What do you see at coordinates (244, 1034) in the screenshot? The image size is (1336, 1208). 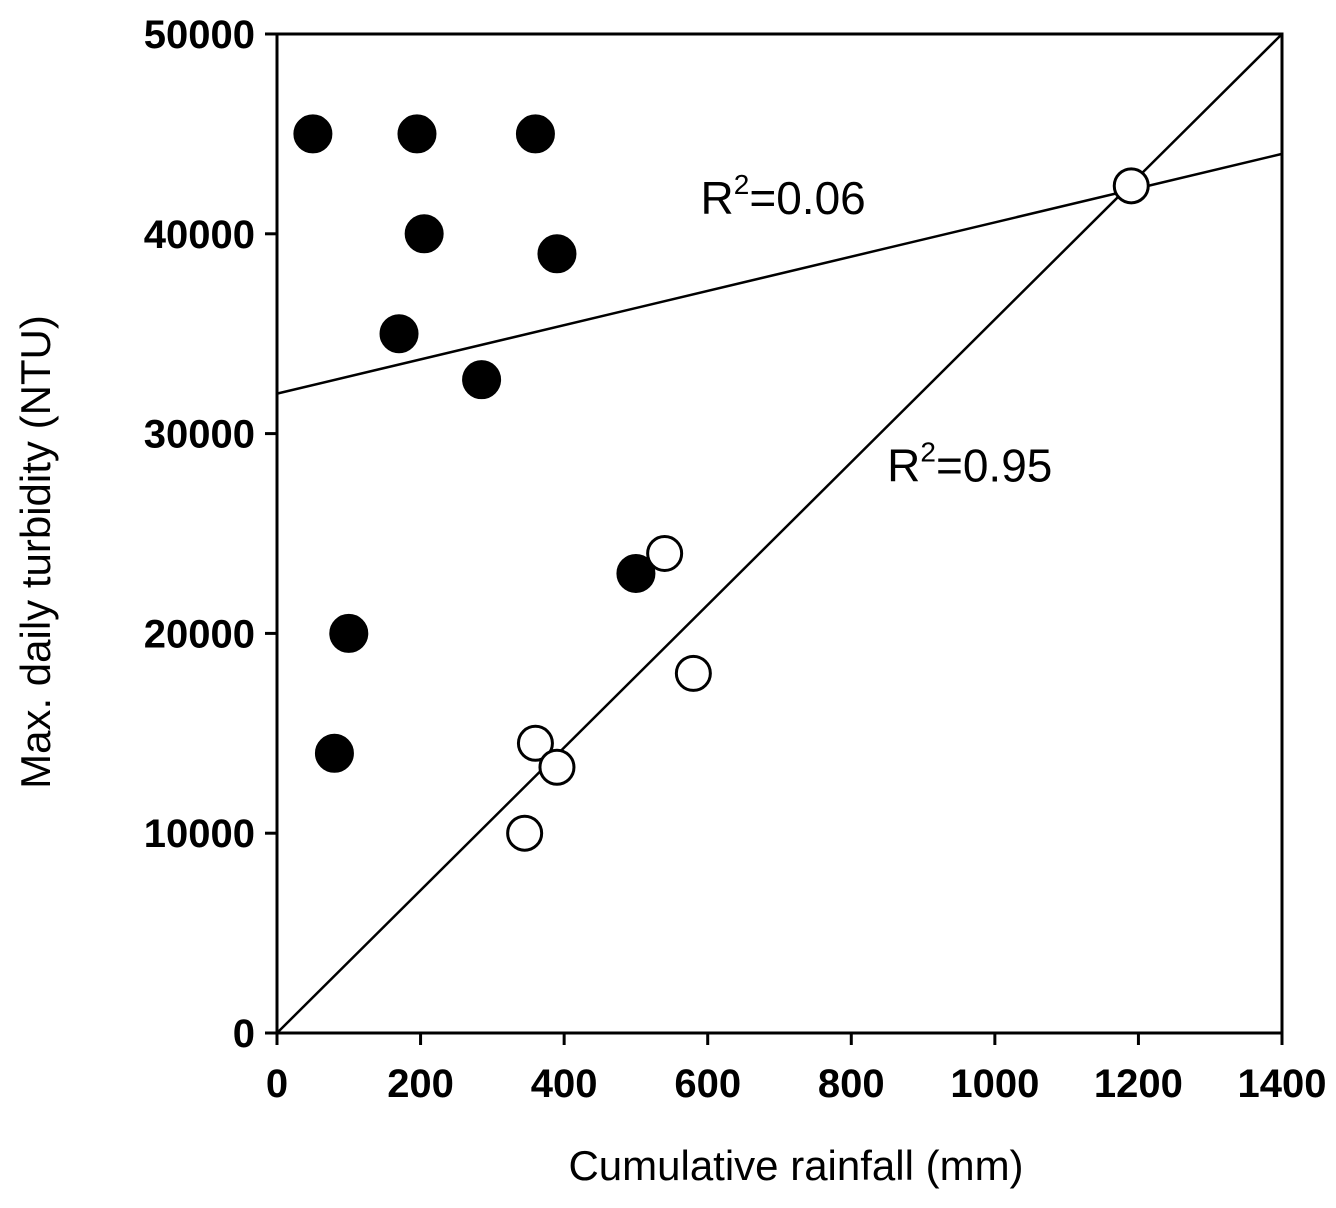 I see `y-tick-label: 0` at bounding box center [244, 1034].